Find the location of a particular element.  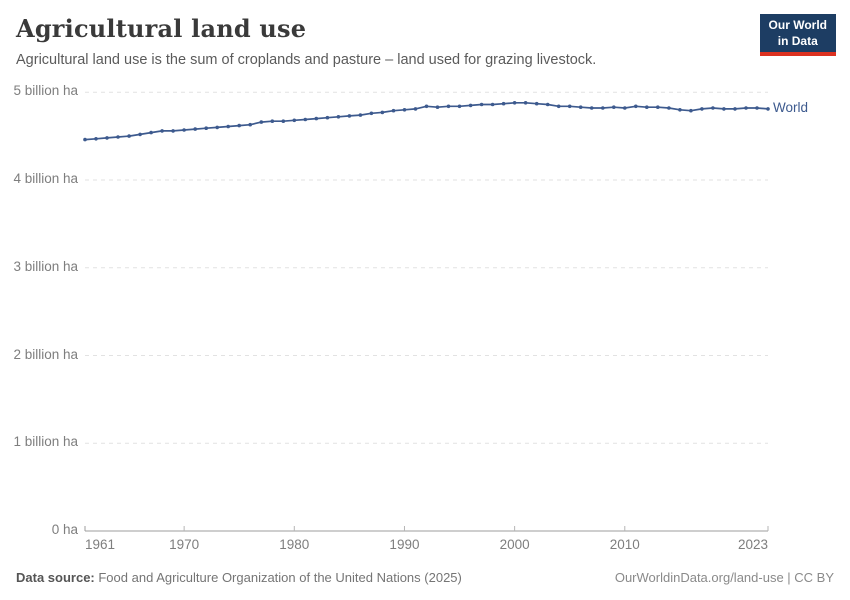

data-source-label: Data source: is located at coordinates (55, 577).